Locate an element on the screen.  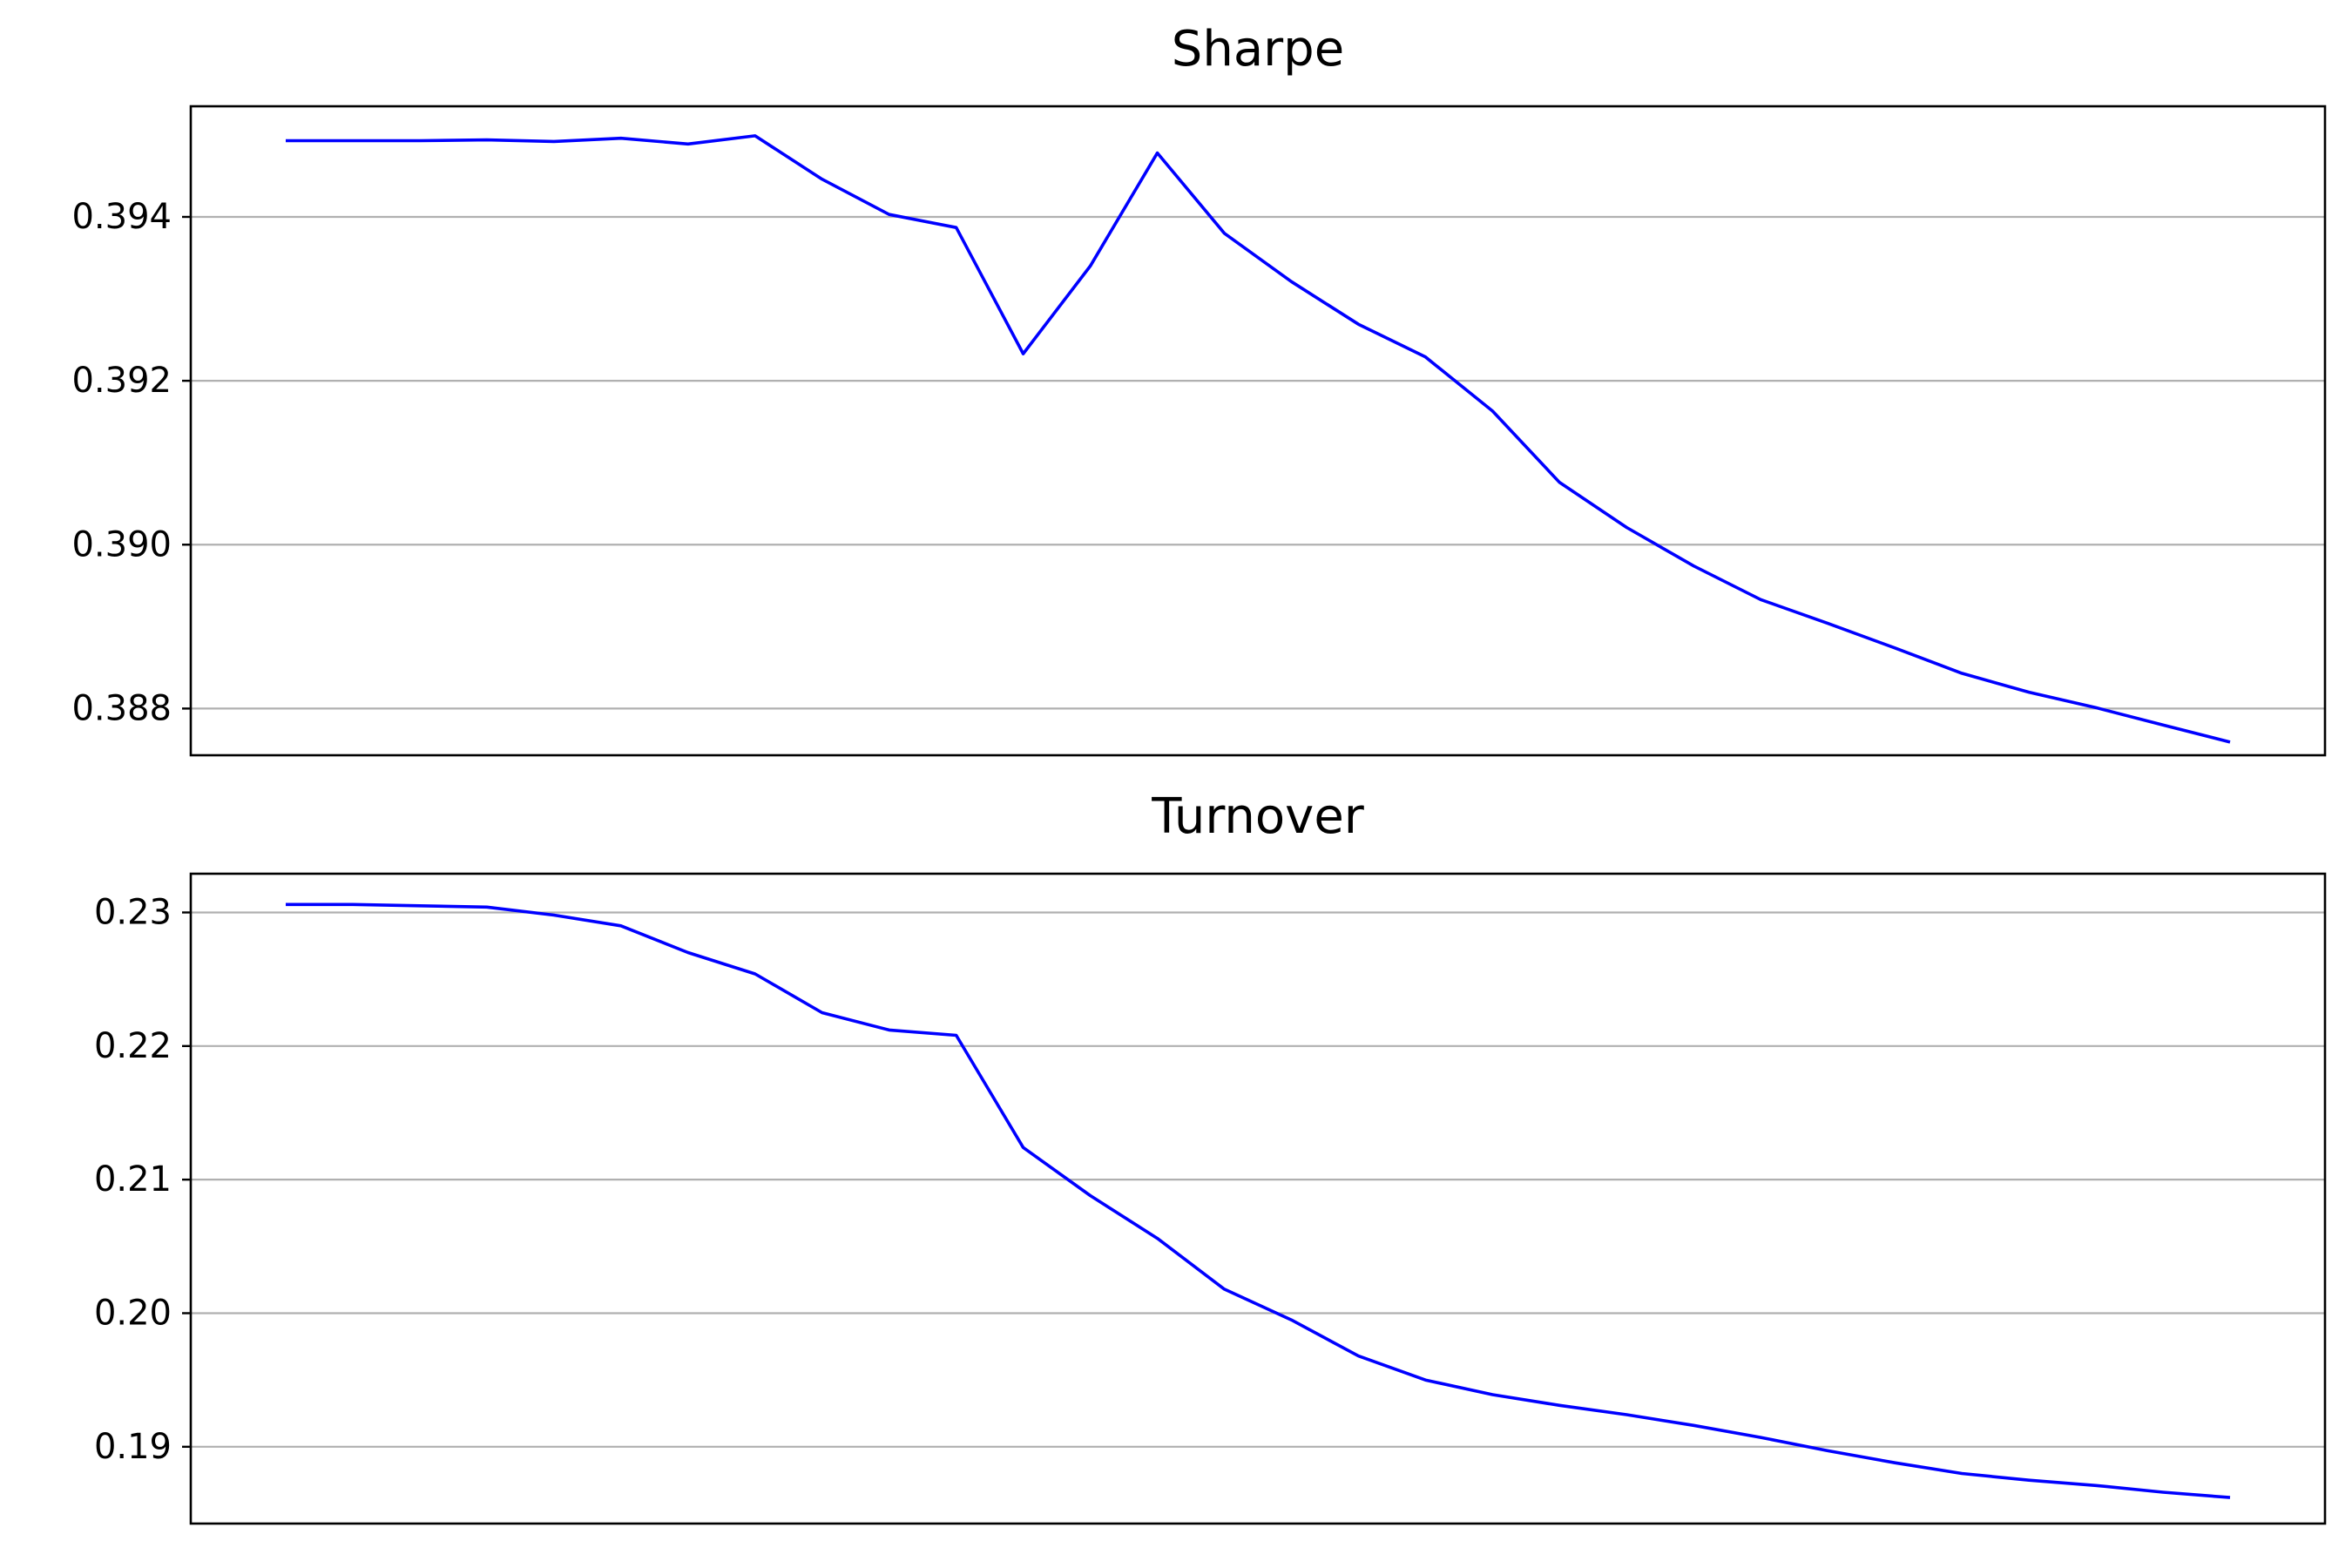
sharpe-chart-title: Sharpe is located at coordinates (1258, 49).